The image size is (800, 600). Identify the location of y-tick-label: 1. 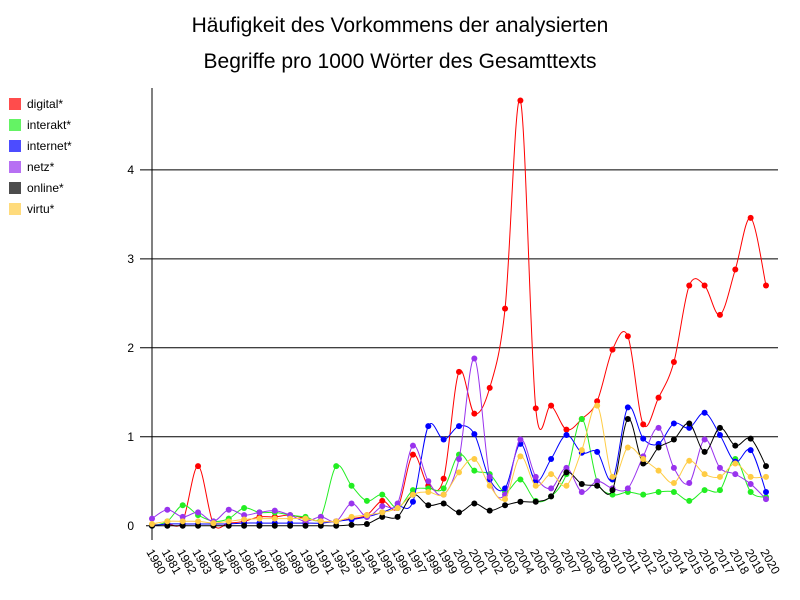
(130, 437).